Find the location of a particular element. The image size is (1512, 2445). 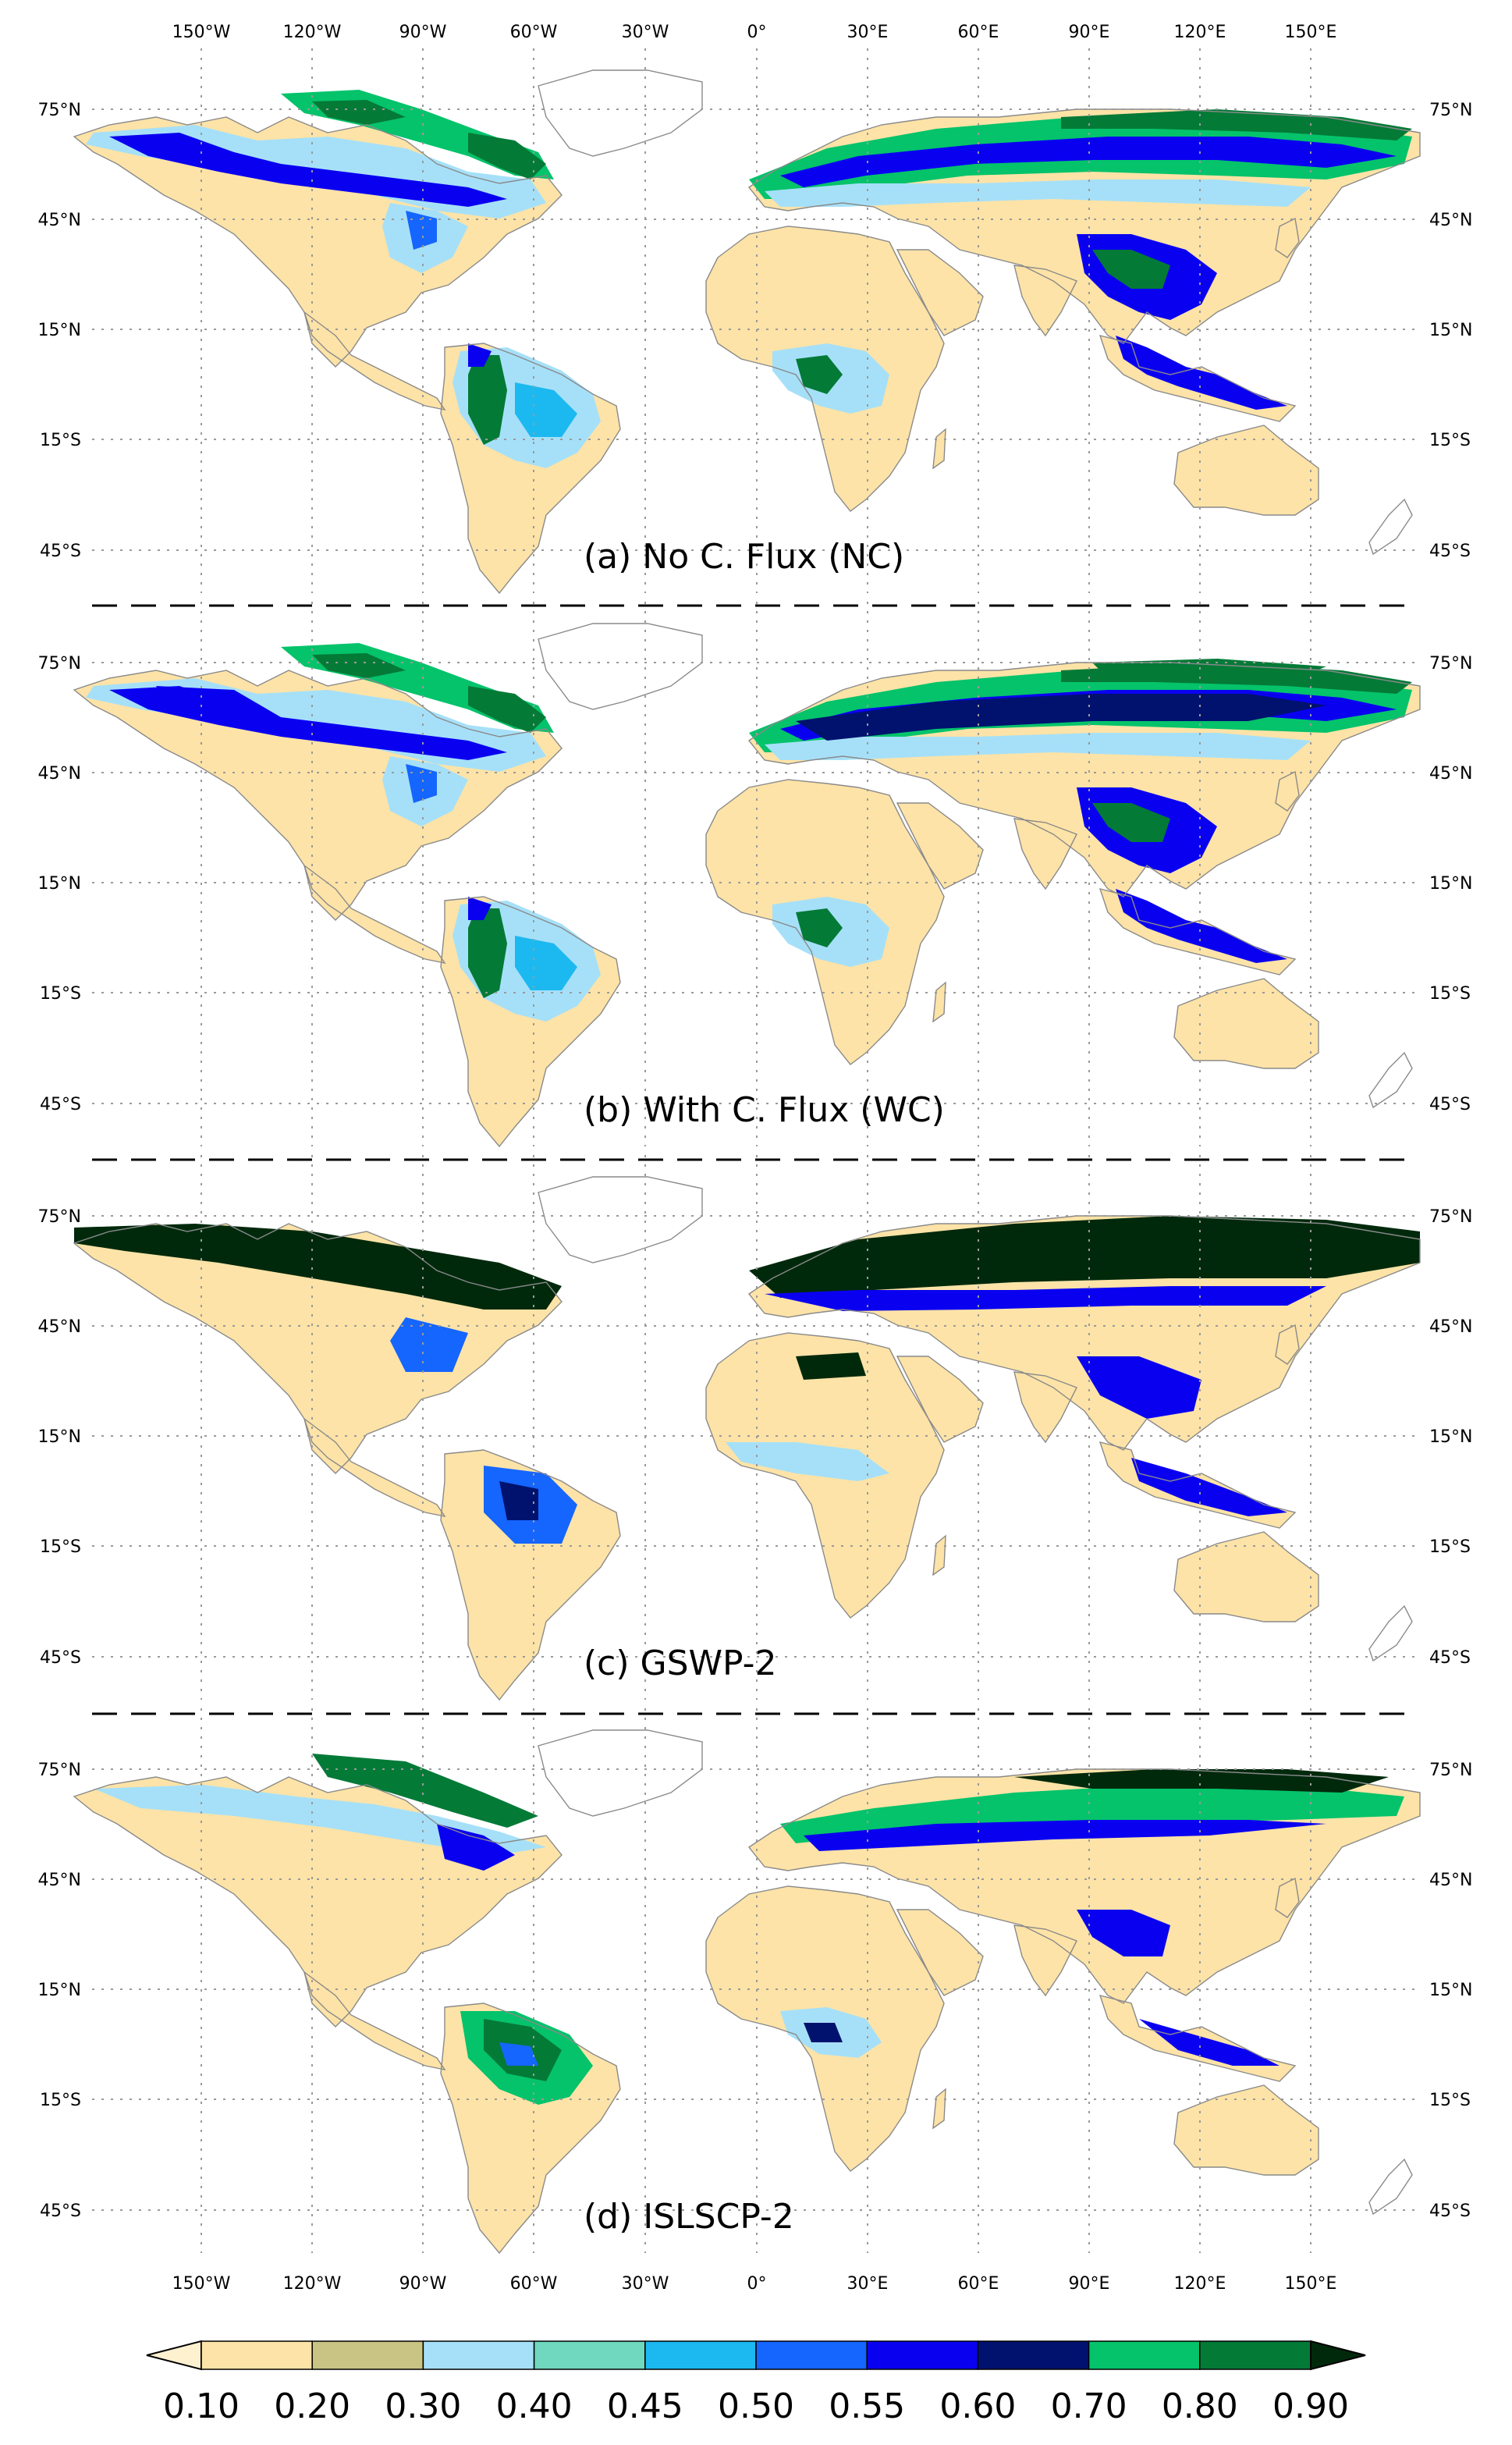

colorbar-tick-label: 0.20 is located at coordinates (312, 2406).